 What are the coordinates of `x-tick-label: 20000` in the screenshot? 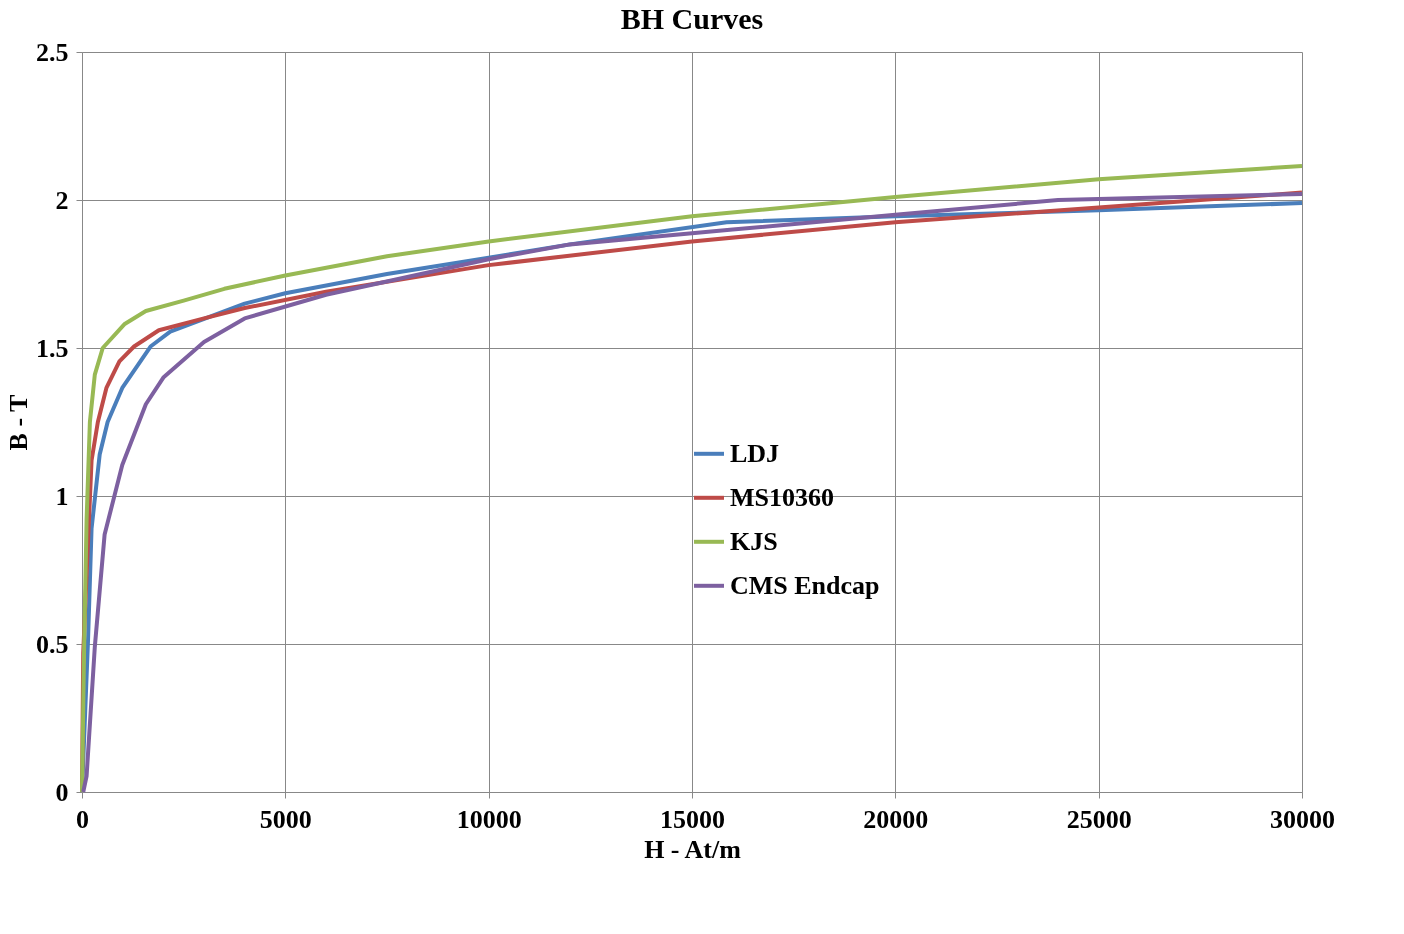 It's located at (896, 819).